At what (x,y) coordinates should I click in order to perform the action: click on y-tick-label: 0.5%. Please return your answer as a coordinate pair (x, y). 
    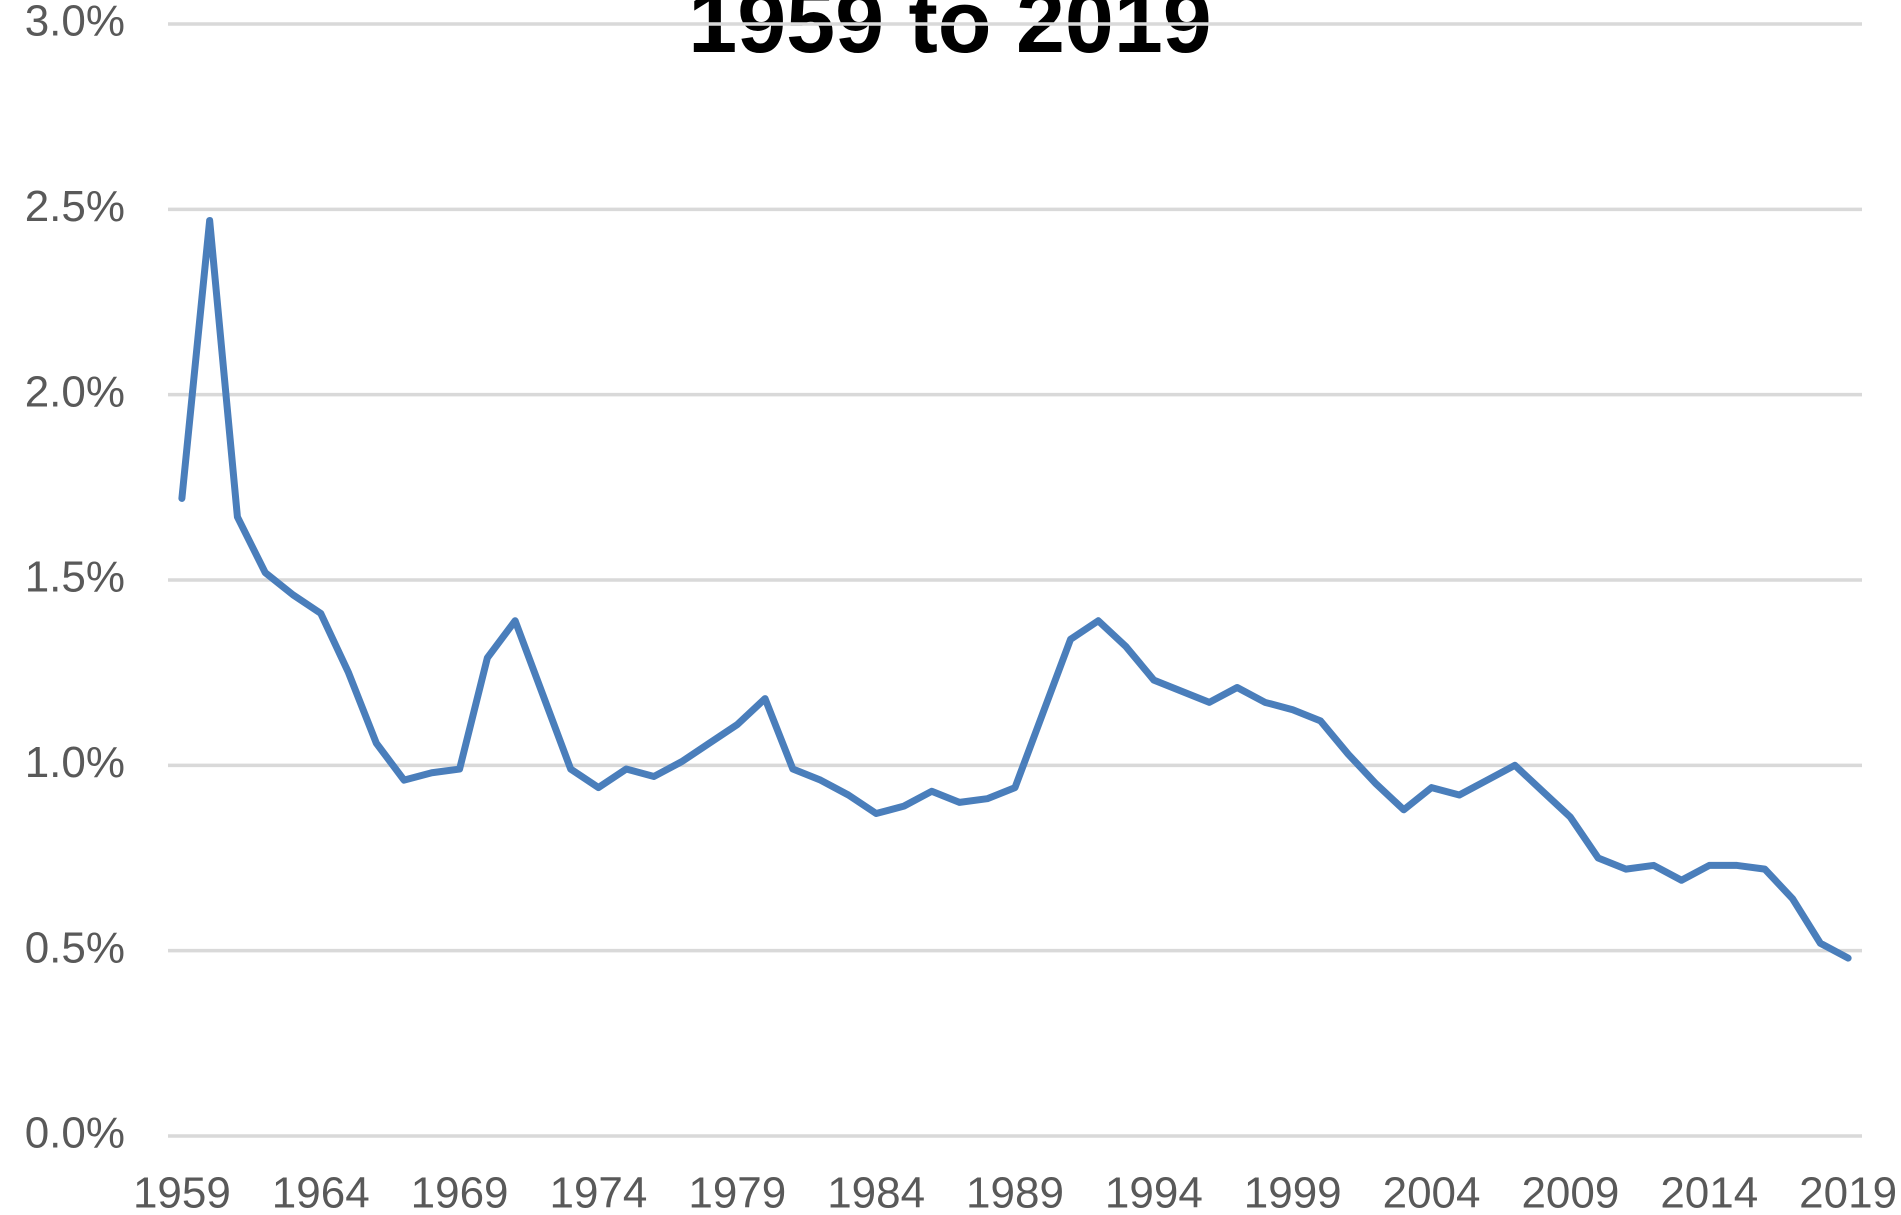
    Looking at the image, I should click on (75, 947).